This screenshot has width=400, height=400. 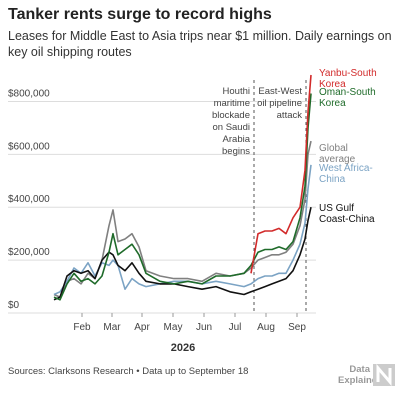 I want to click on x-tick-label: May, so click(x=173, y=327).